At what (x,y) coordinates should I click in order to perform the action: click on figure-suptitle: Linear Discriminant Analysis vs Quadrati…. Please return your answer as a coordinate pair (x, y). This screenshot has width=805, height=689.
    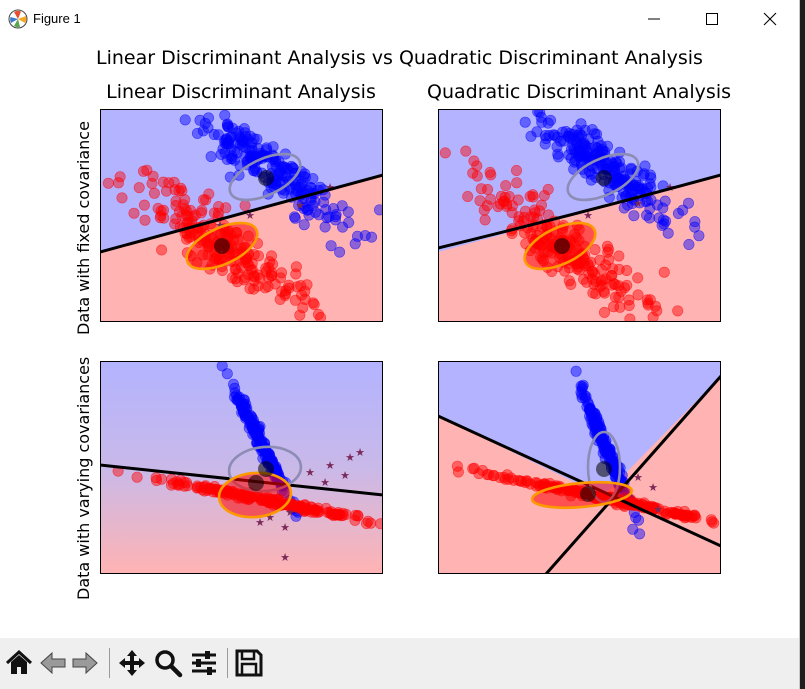
    Looking at the image, I should click on (399, 58).